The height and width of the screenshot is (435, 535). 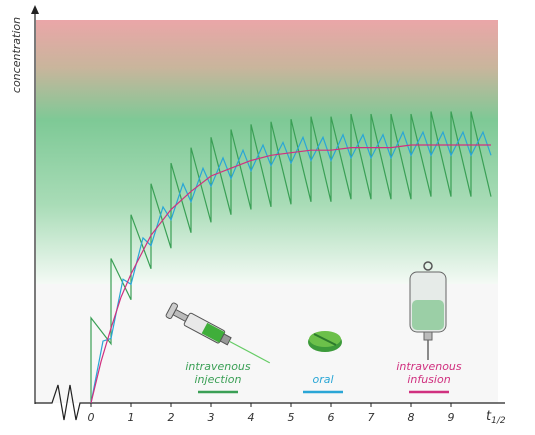 What do you see at coordinates (428, 310) in the screenshot?
I see `iv-bag-icon` at bounding box center [428, 310].